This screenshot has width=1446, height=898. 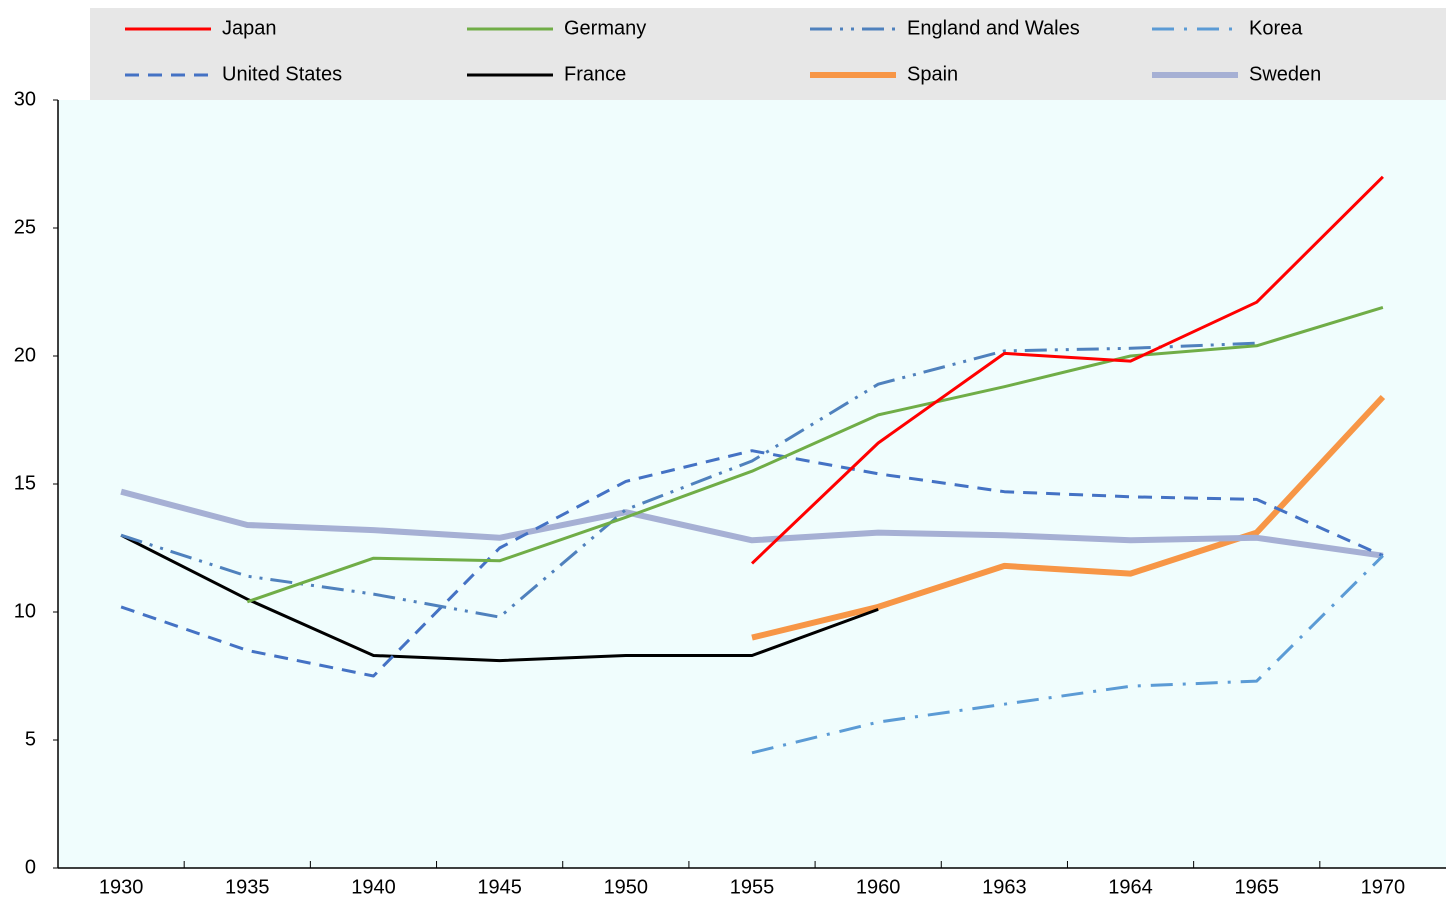 What do you see at coordinates (595, 74) in the screenshot?
I see `legend-label: France` at bounding box center [595, 74].